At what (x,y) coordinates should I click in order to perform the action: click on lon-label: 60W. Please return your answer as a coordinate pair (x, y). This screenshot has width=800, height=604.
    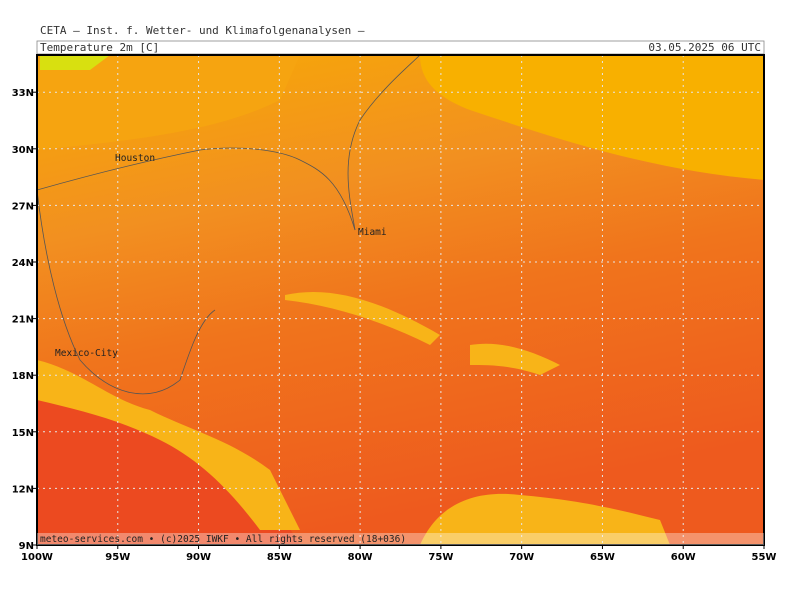
    Looking at the image, I should click on (683, 557).